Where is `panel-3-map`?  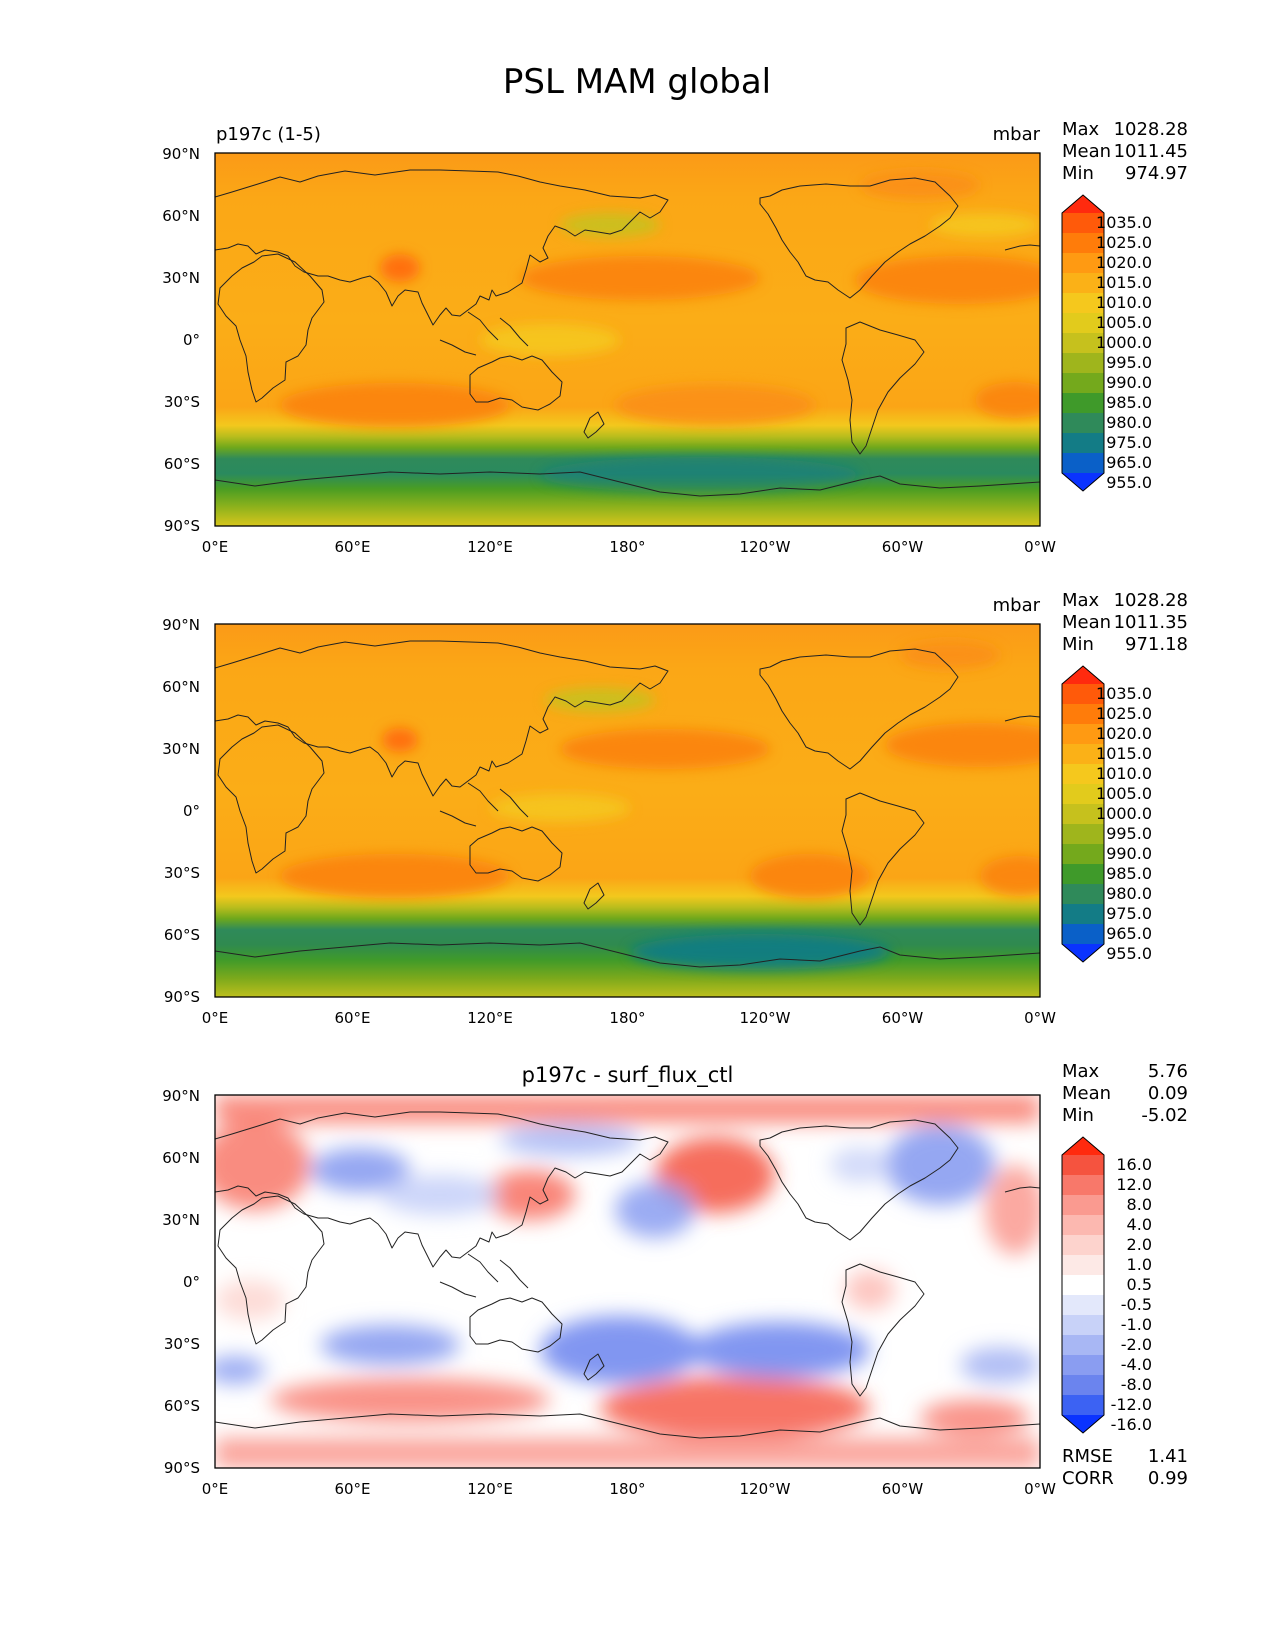 panel-3-map is located at coordinates (627, 1281).